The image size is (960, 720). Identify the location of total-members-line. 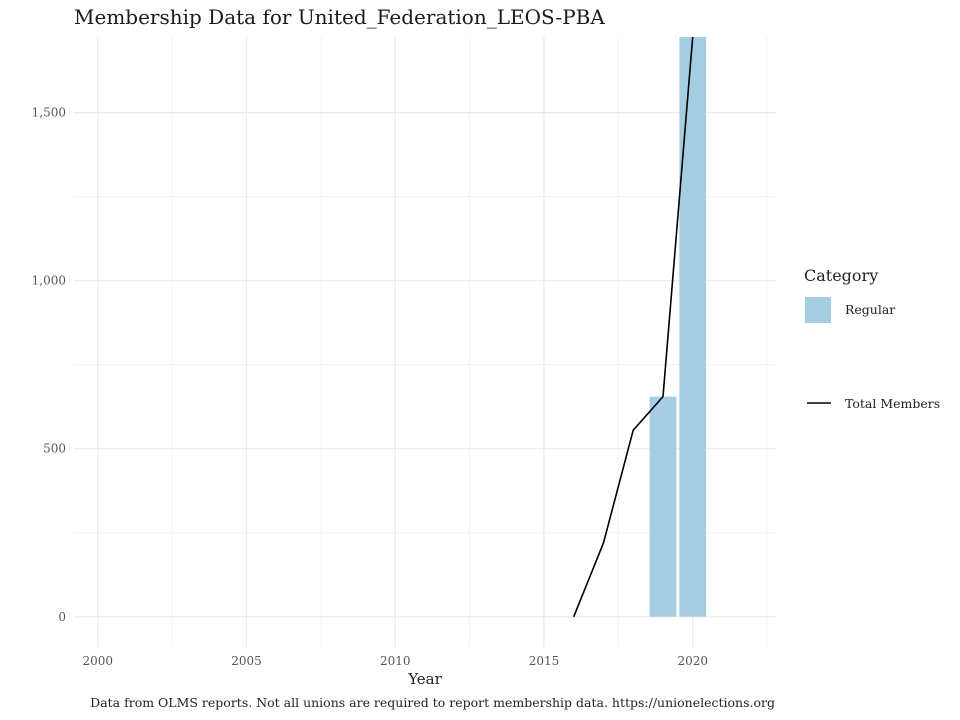
(633, 327).